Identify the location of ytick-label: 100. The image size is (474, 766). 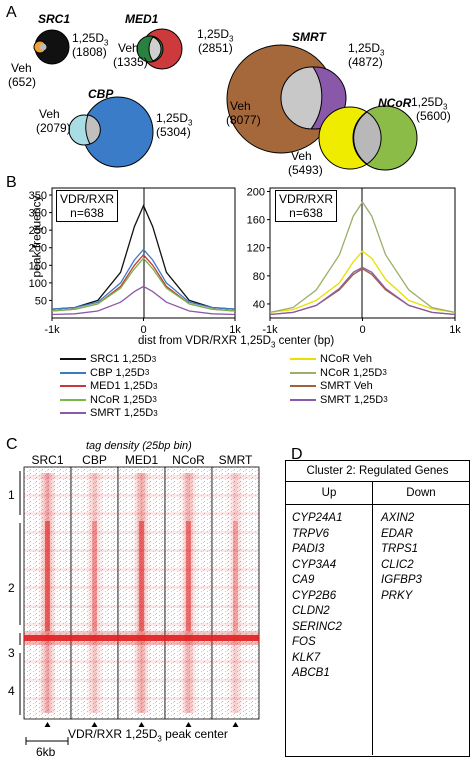
(38, 284).